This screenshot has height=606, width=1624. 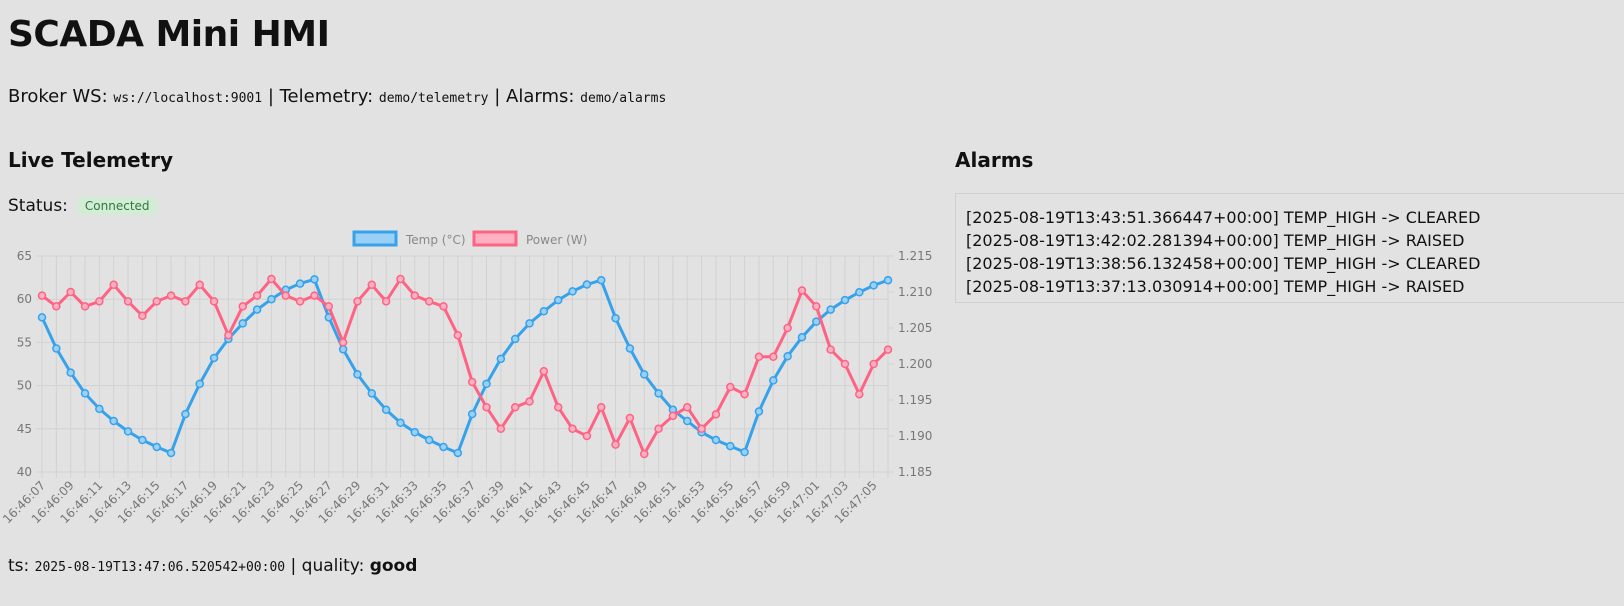 What do you see at coordinates (994, 160) in the screenshot?
I see `alarms-title: Alarms` at bounding box center [994, 160].